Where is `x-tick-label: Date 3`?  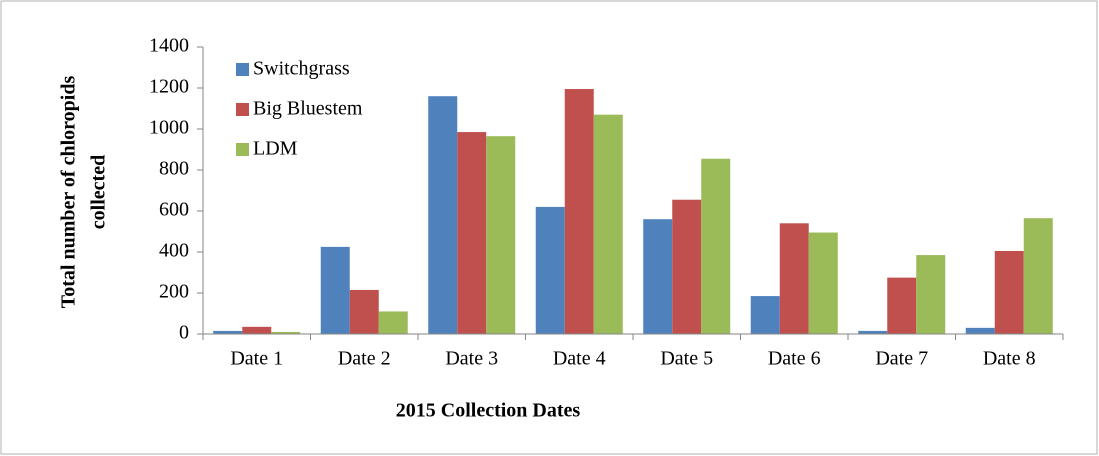 x-tick-label: Date 3 is located at coordinates (471, 359).